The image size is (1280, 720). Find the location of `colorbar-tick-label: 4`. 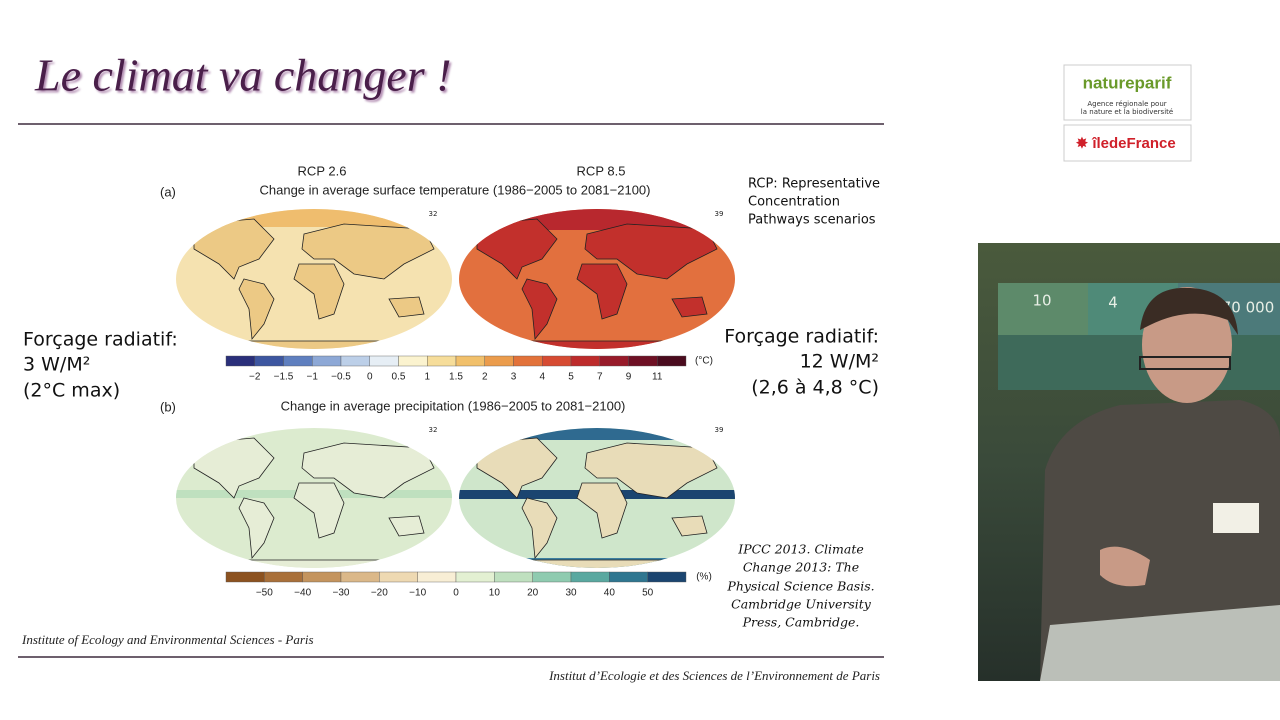

colorbar-tick-label: 4 is located at coordinates (542, 377).